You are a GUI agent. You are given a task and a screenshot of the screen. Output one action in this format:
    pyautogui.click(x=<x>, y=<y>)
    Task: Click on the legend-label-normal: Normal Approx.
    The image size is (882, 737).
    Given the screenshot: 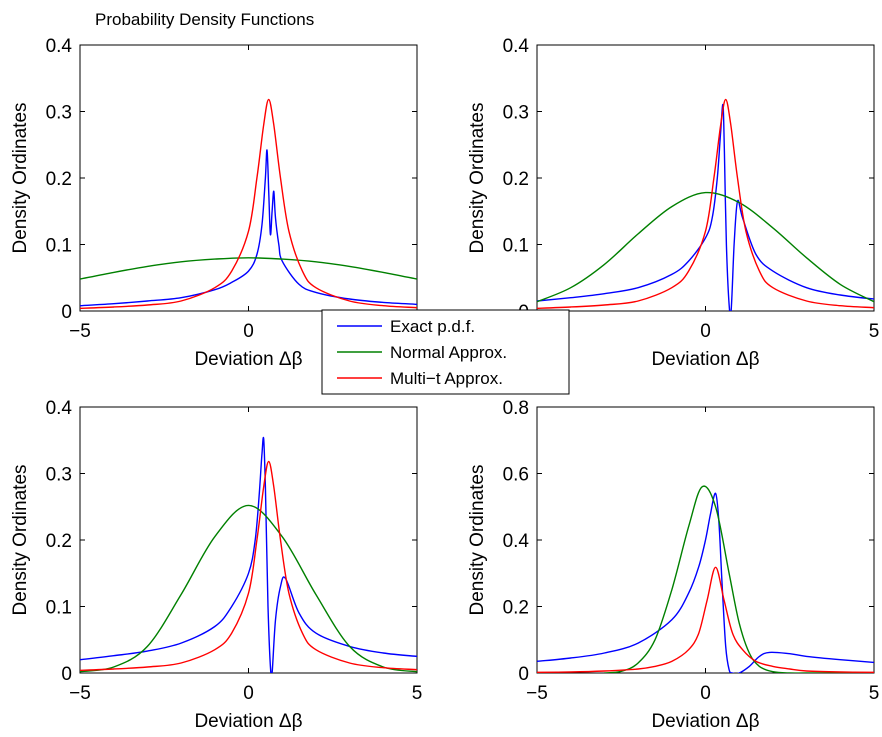 What is the action you would take?
    pyautogui.click(x=448, y=352)
    